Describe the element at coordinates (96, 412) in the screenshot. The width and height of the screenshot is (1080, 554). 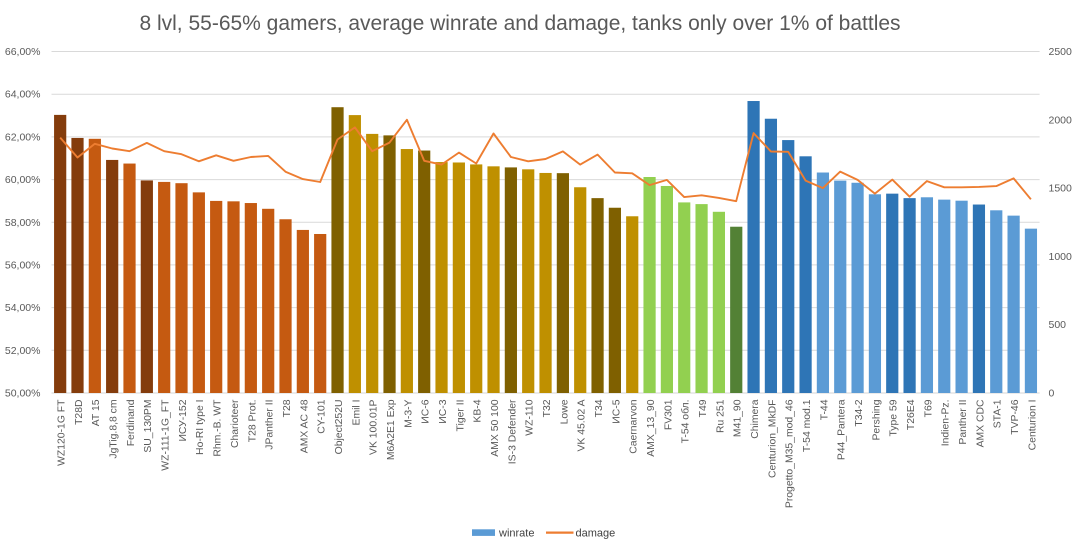
I see `svg-text: AT 15` at that location.